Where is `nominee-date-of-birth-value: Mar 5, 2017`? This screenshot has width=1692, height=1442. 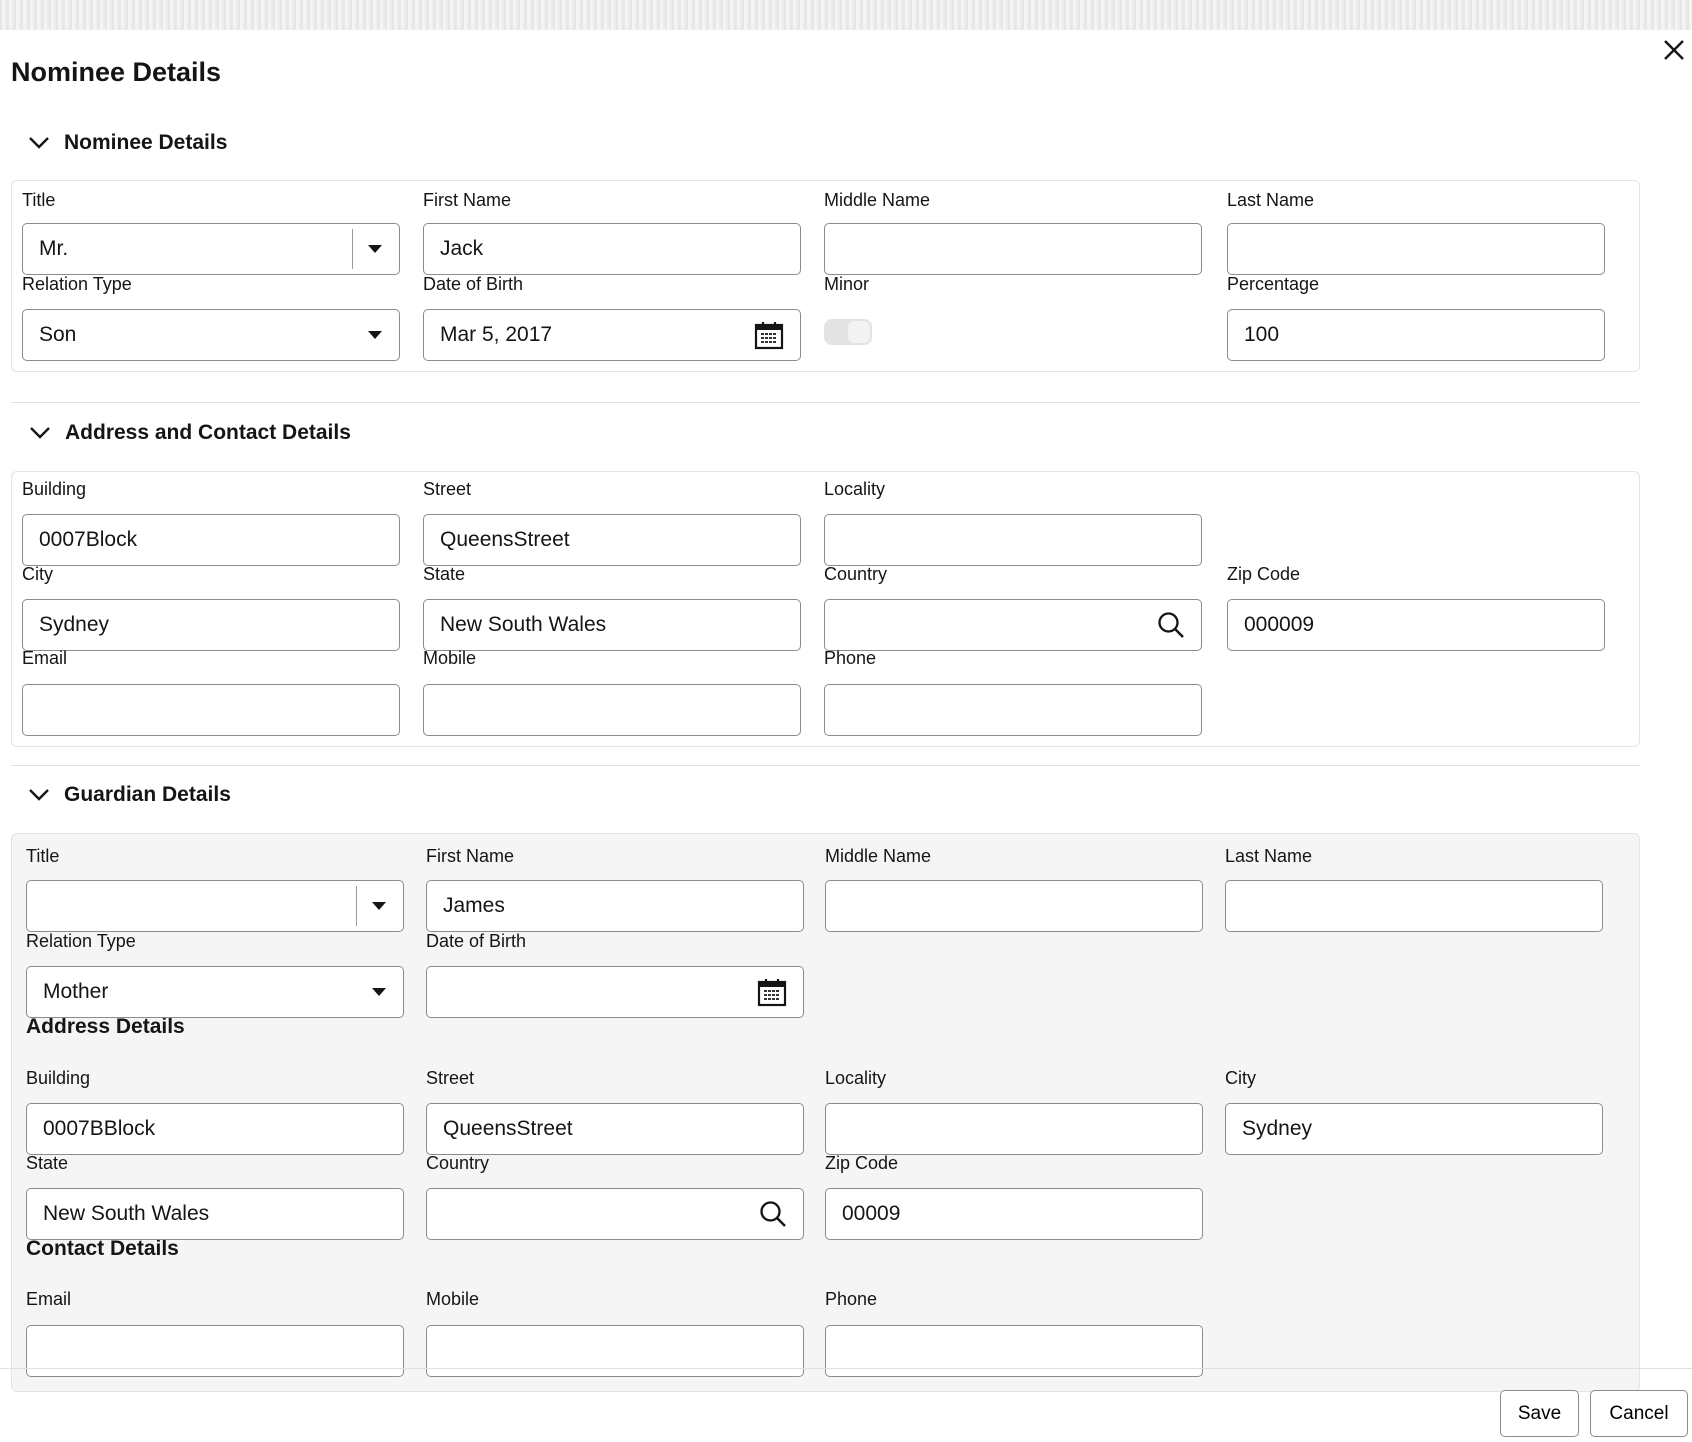 nominee-date-of-birth-value: Mar 5, 2017 is located at coordinates (496, 334).